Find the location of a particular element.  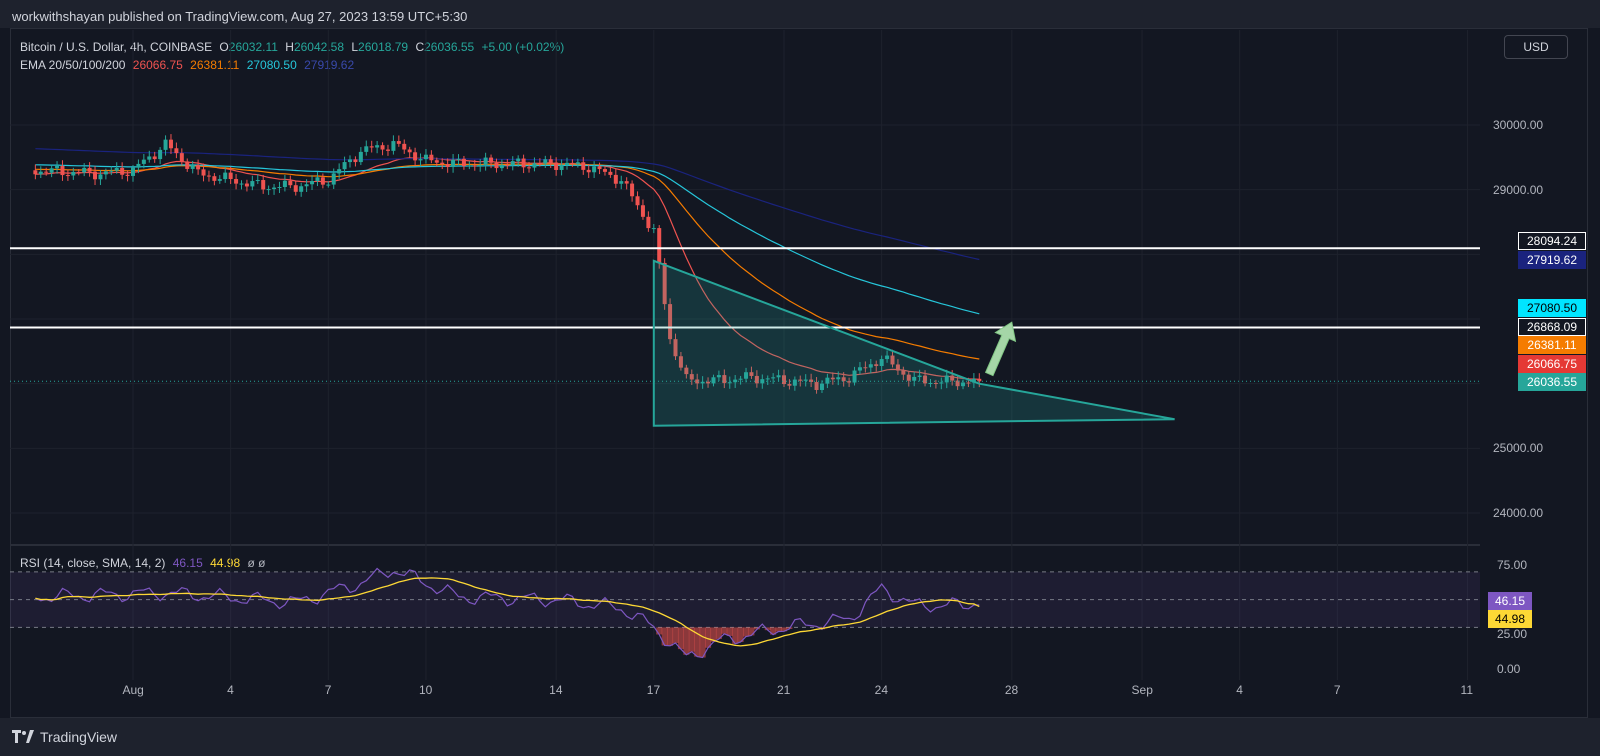

high-value: 26042.58 is located at coordinates (319, 47).